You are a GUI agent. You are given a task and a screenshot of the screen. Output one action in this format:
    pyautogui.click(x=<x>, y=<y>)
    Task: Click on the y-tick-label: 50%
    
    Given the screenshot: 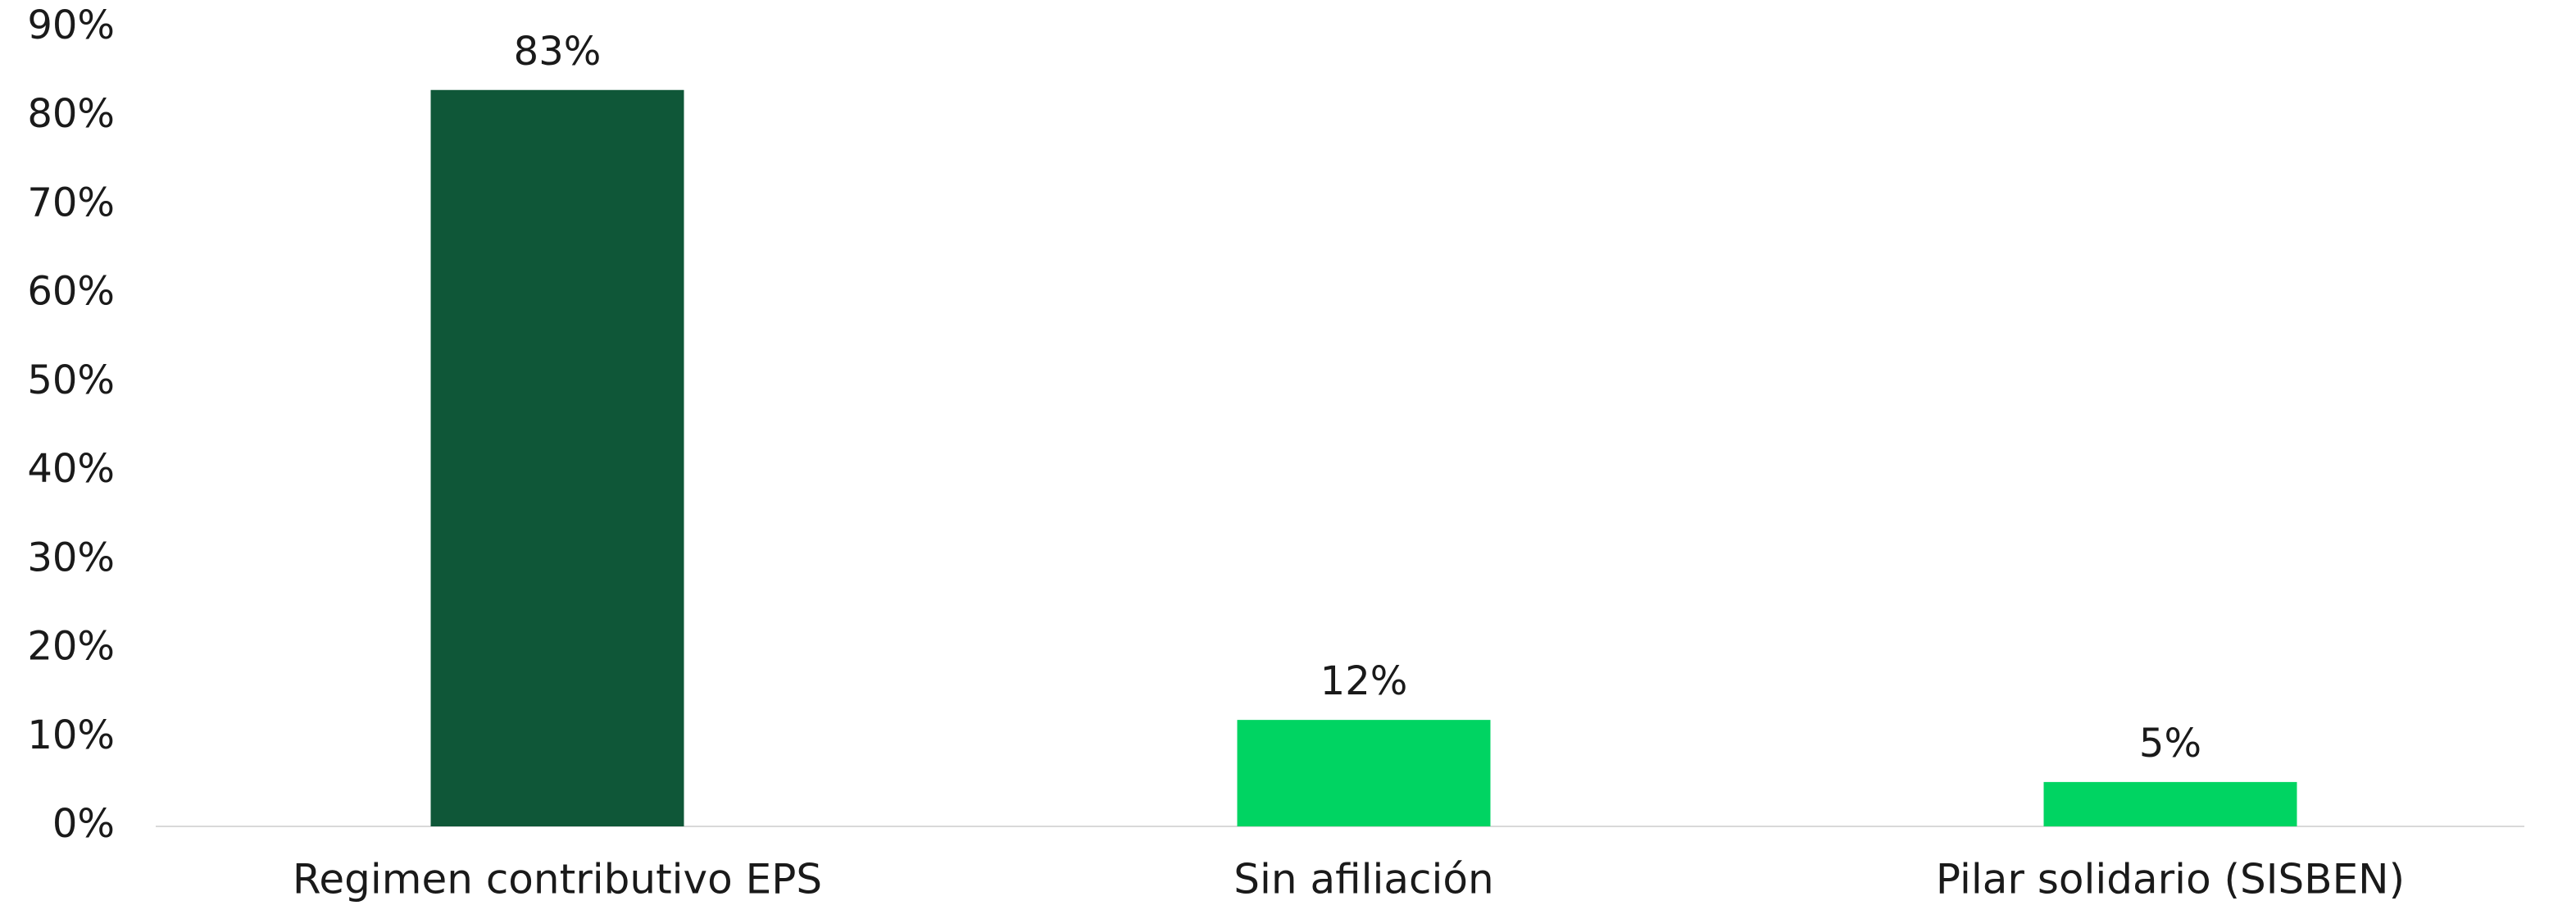 What is the action you would take?
    pyautogui.click(x=71, y=380)
    